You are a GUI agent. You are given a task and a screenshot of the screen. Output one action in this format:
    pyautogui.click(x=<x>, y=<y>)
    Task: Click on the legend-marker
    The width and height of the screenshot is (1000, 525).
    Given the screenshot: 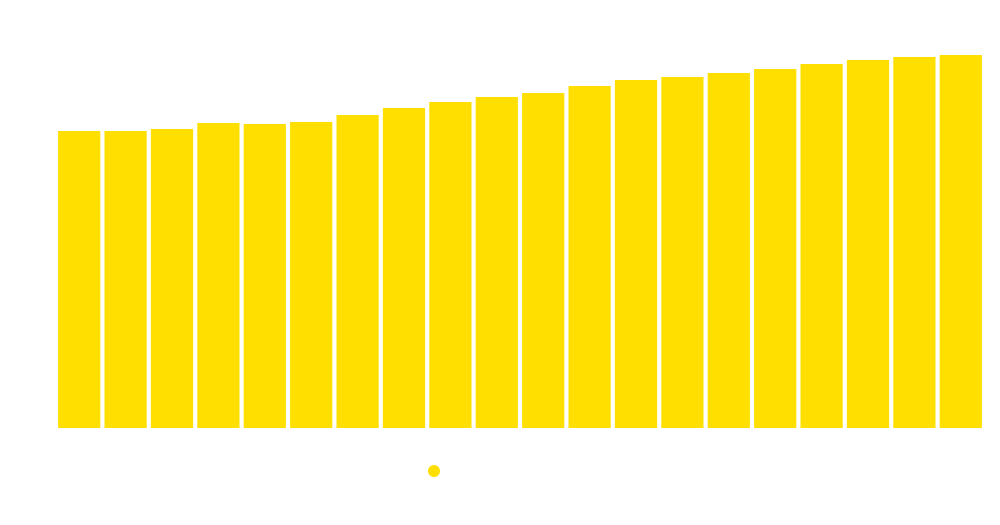 What is the action you would take?
    pyautogui.click(x=434, y=471)
    